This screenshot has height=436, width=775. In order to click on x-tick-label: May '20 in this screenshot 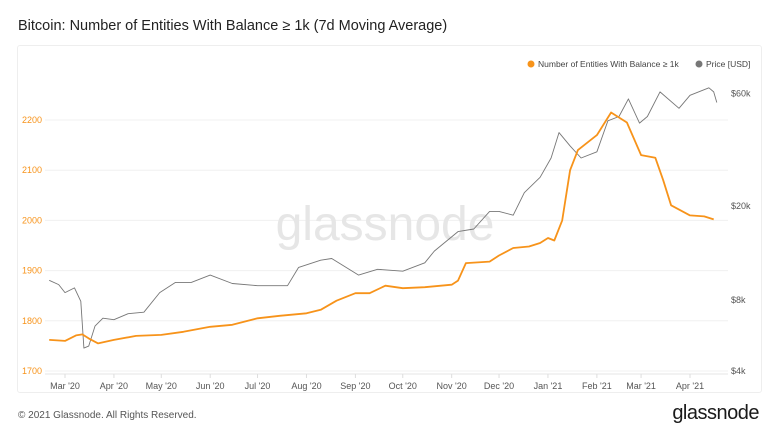, I will do `click(161, 386)`.